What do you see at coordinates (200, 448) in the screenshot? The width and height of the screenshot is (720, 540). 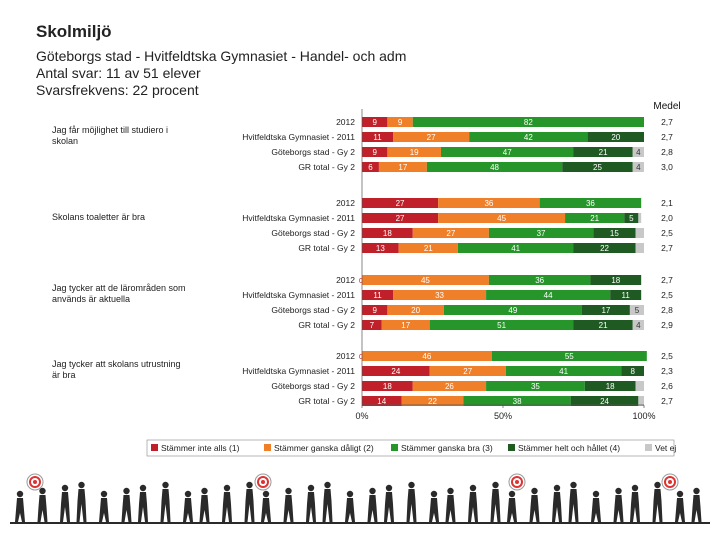 I see `legend-label: Stämmer inte alls (1)` at bounding box center [200, 448].